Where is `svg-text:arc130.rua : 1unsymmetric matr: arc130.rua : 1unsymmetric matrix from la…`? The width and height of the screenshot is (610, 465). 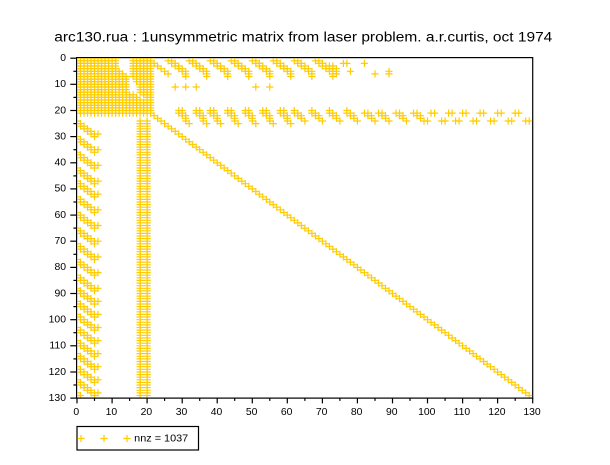
svg-text:arc130.rua : 1unsymmetric matr: arc130.rua : 1unsymmetric matrix from la… is located at coordinates (303, 37).